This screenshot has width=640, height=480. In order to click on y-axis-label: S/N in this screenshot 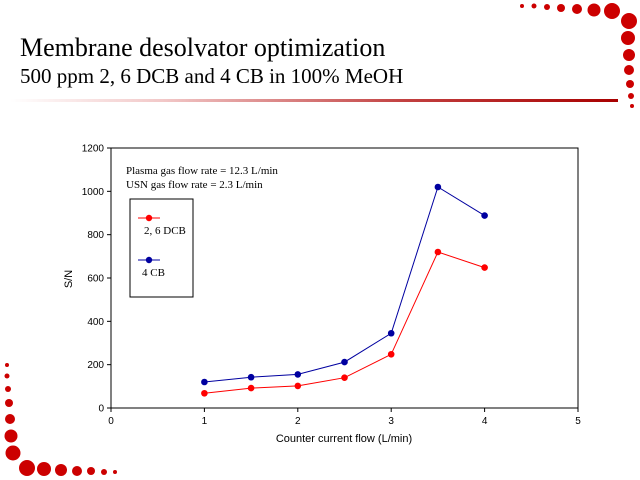, I will do `click(69, 279)`.